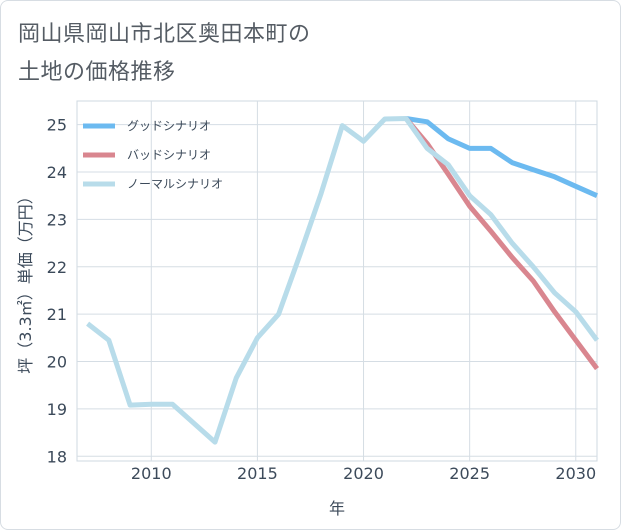 The height and width of the screenshot is (530, 621). I want to click on y-tick-label: 25, so click(57, 125).